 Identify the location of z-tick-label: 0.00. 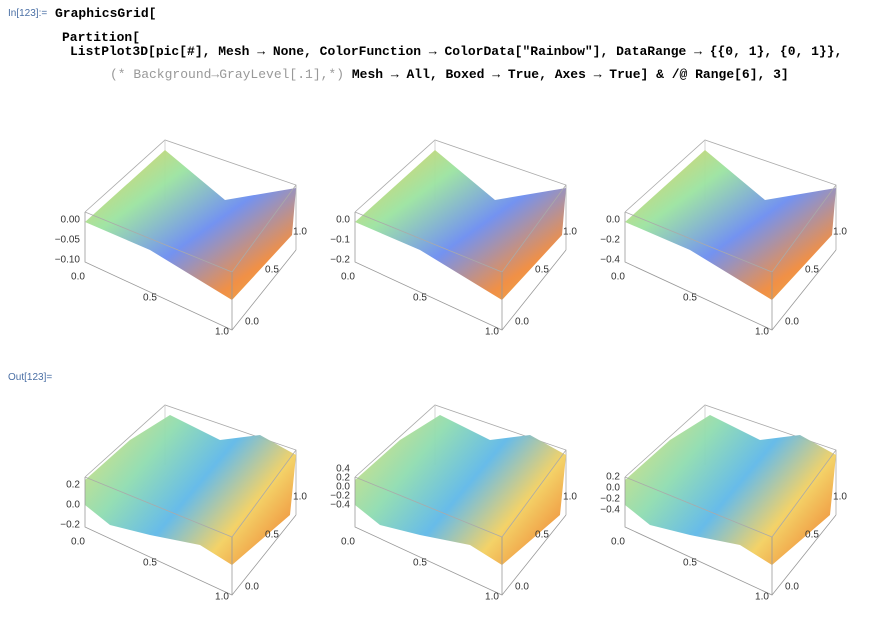
(71, 220).